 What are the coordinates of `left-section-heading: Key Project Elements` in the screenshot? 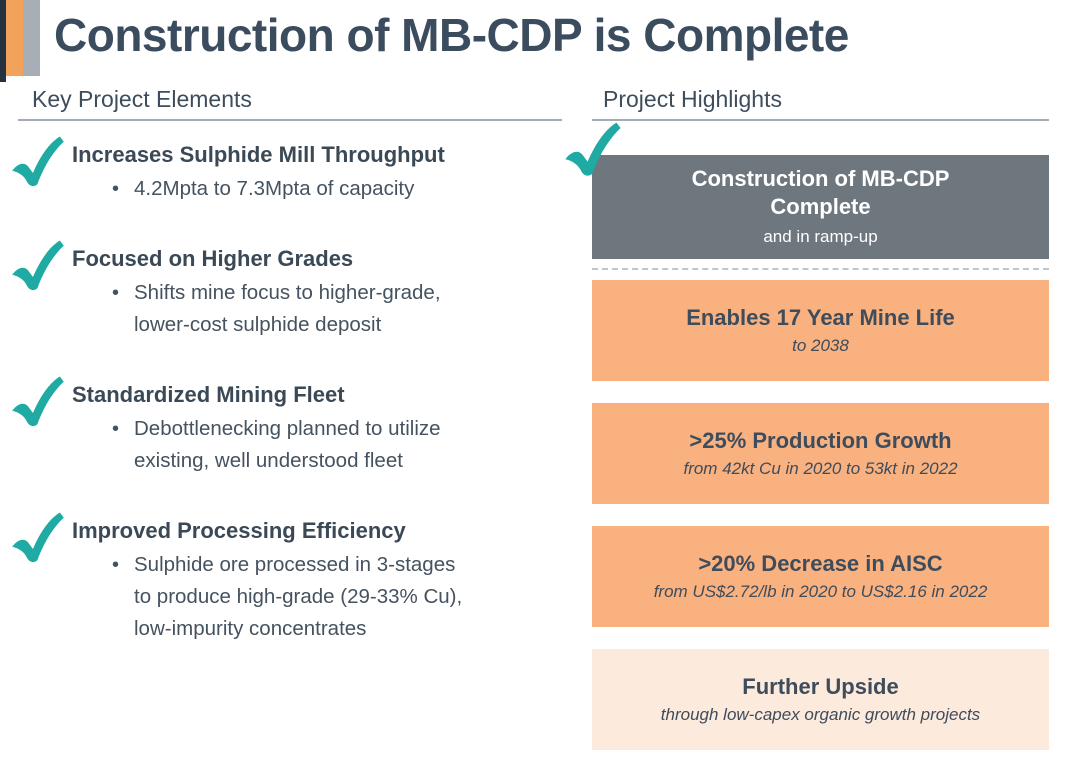 It's located at (290, 103).